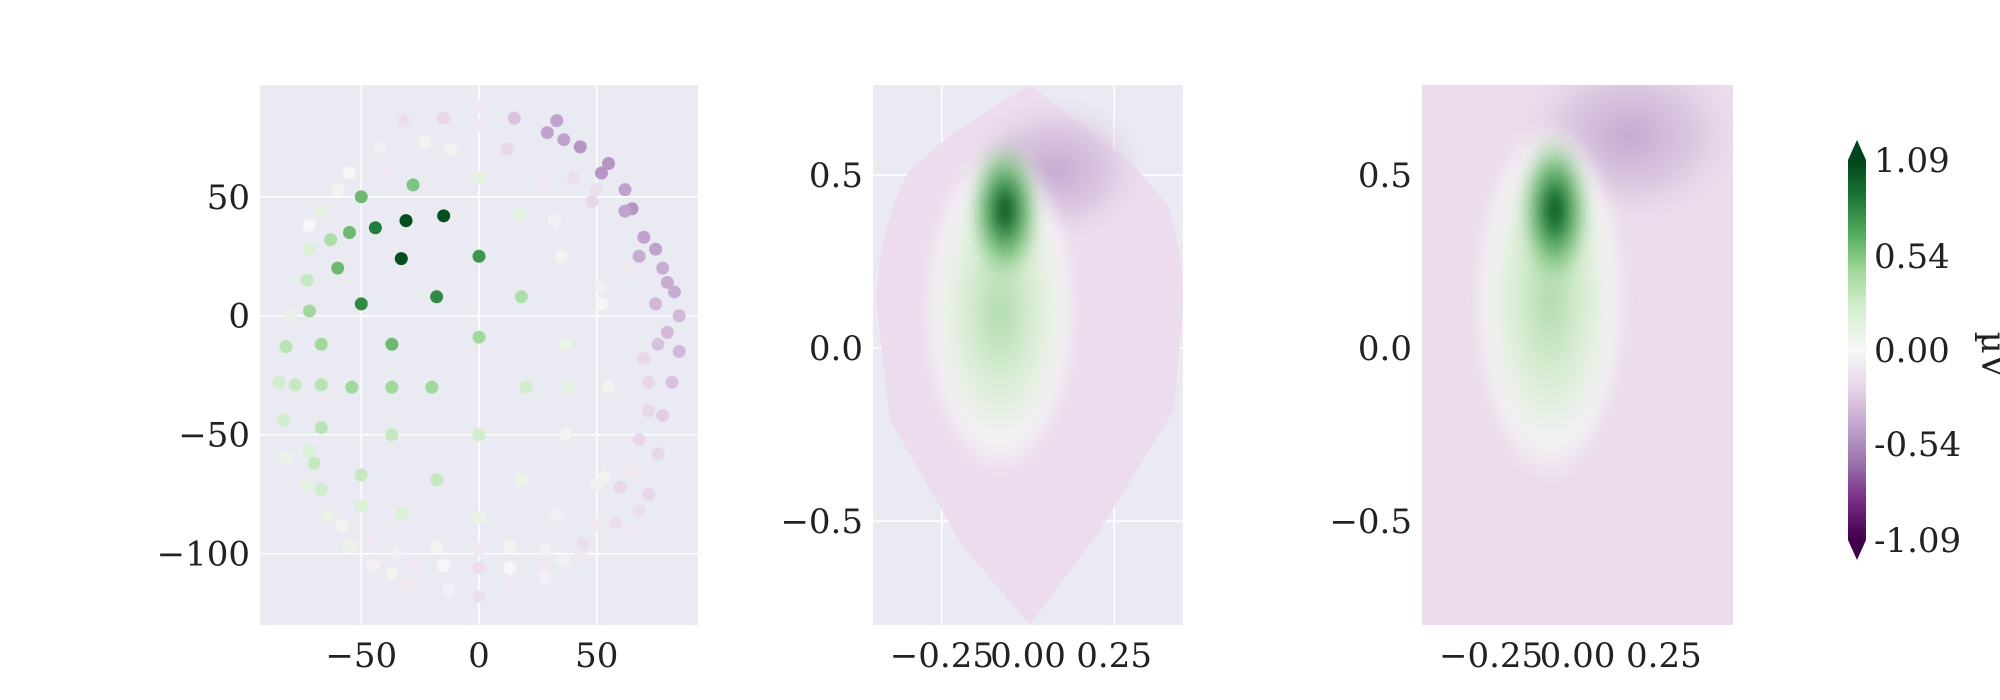 This screenshot has height=700, width=2000. What do you see at coordinates (596, 656) in the screenshot?
I see `x-tick-label: 50` at bounding box center [596, 656].